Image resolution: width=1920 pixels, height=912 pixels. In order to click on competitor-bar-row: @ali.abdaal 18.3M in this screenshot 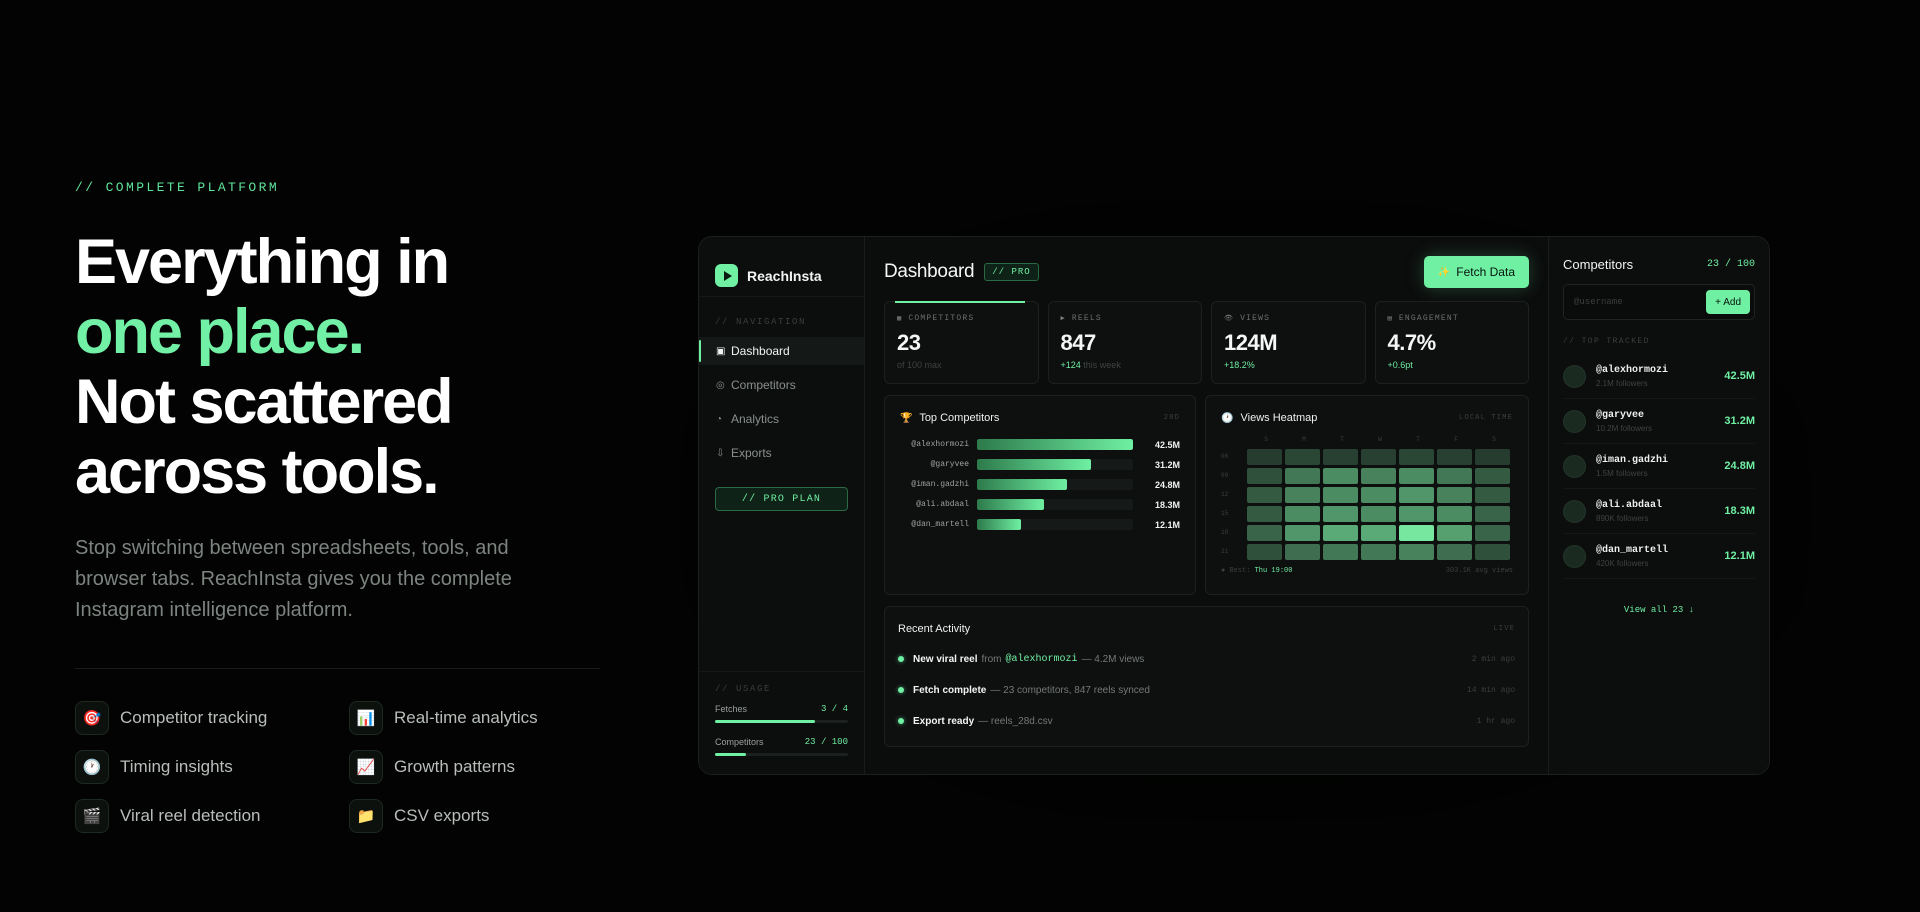, I will do `click(1040, 504)`.